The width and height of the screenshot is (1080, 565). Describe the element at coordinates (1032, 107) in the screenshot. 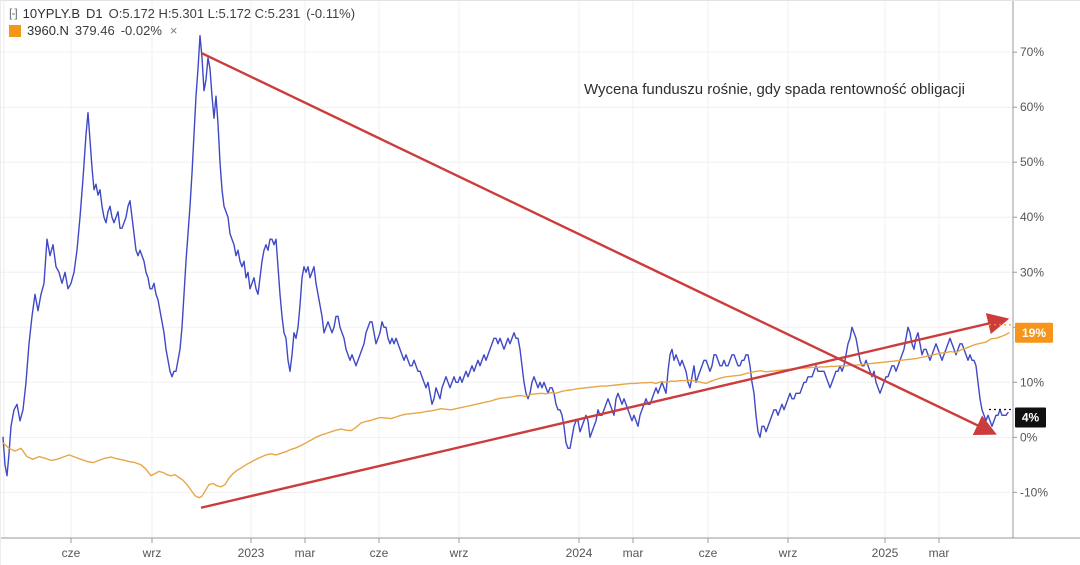

I see `y-axis-label: 60%` at that location.